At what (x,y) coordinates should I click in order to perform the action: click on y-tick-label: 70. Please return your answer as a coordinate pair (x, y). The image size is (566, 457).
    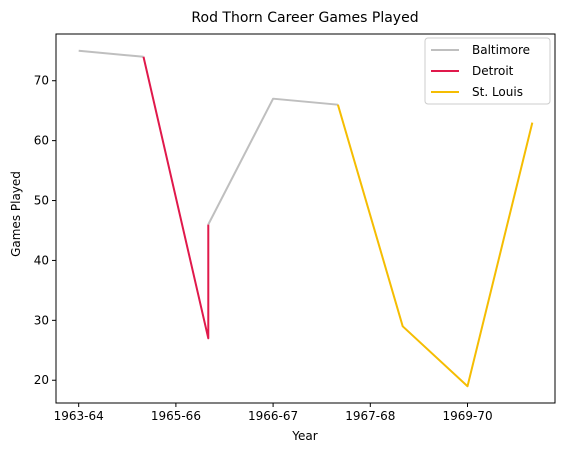
    Looking at the image, I should click on (41, 81).